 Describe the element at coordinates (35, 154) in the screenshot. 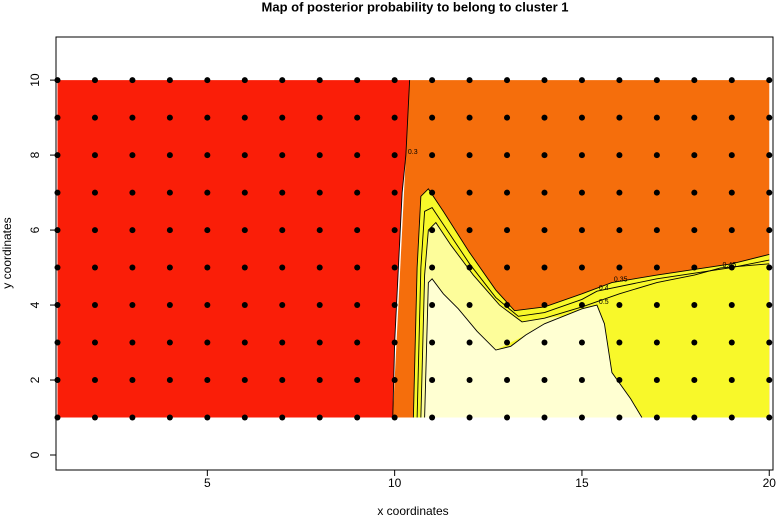

I see `y-tick-label: 8` at that location.